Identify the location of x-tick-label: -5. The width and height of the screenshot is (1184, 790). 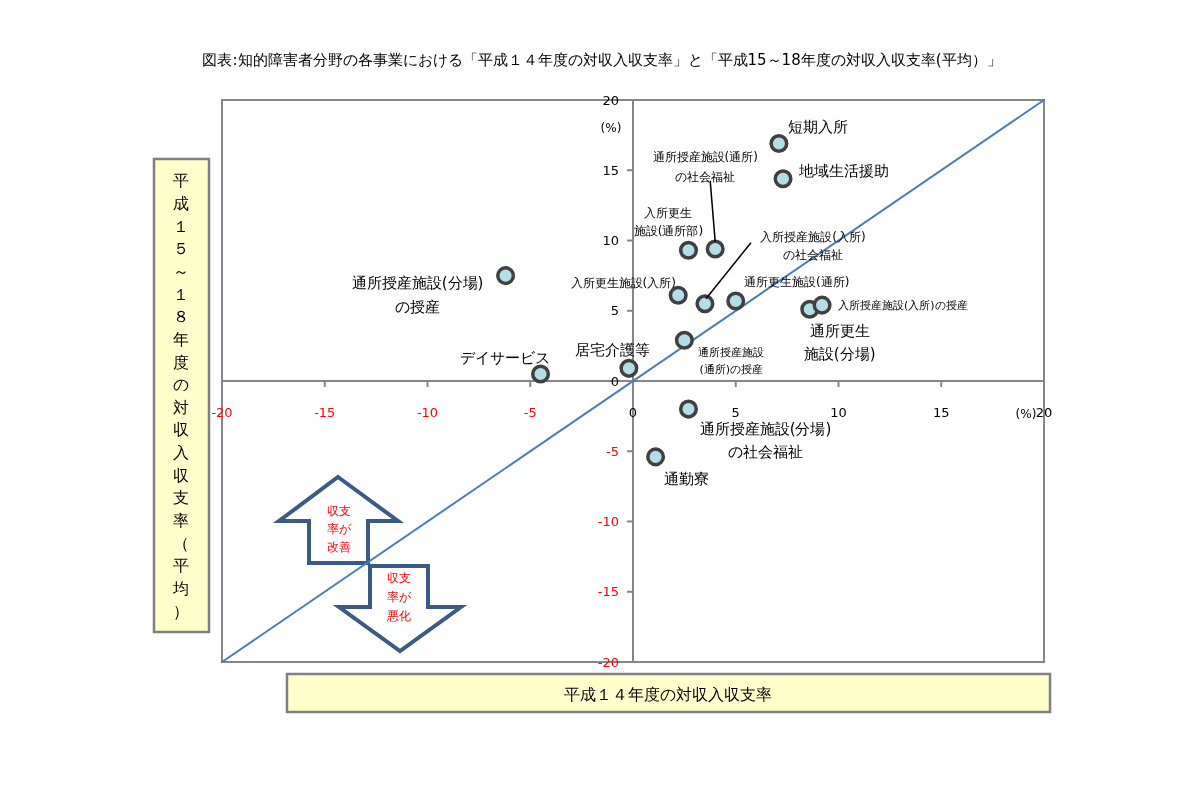
(530, 412).